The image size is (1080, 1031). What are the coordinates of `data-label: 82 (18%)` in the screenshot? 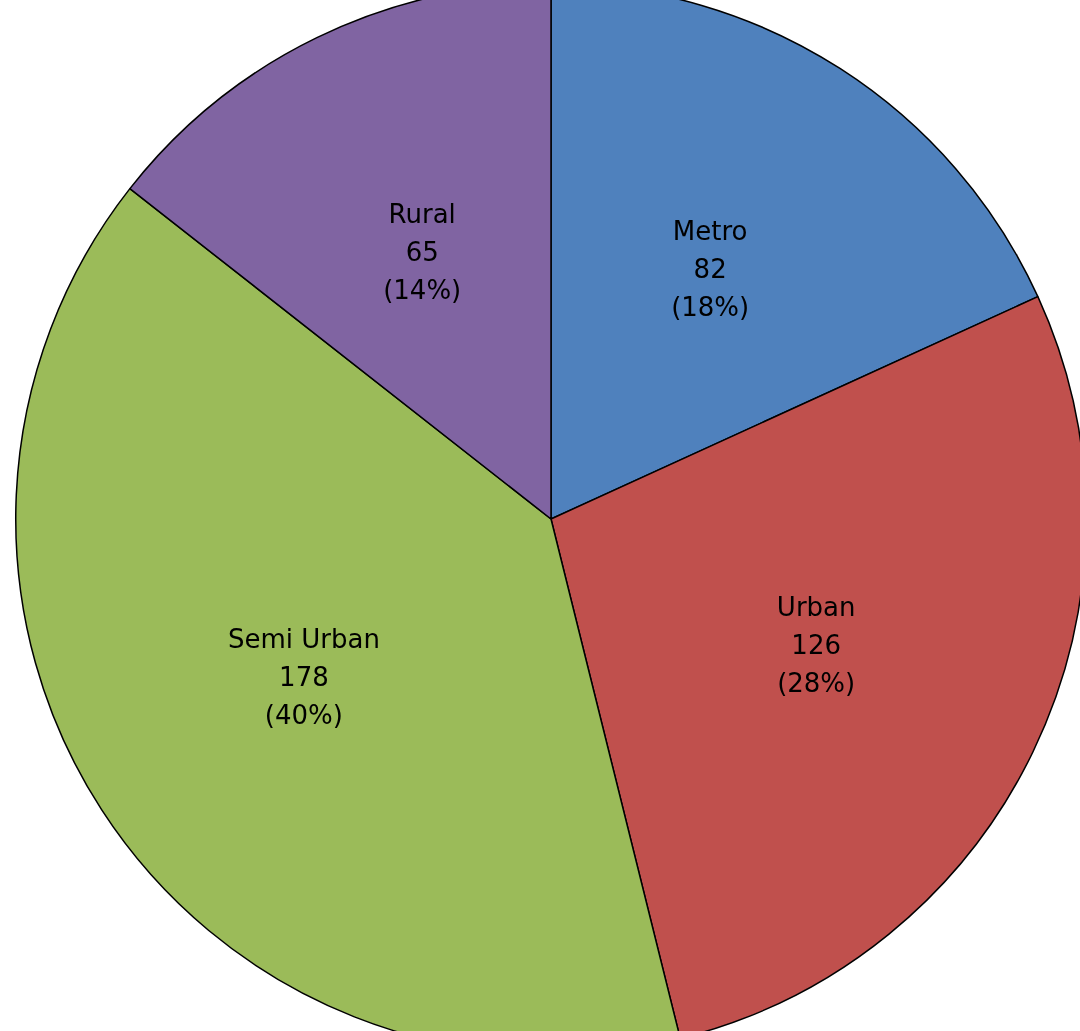 It's located at (710, 288).